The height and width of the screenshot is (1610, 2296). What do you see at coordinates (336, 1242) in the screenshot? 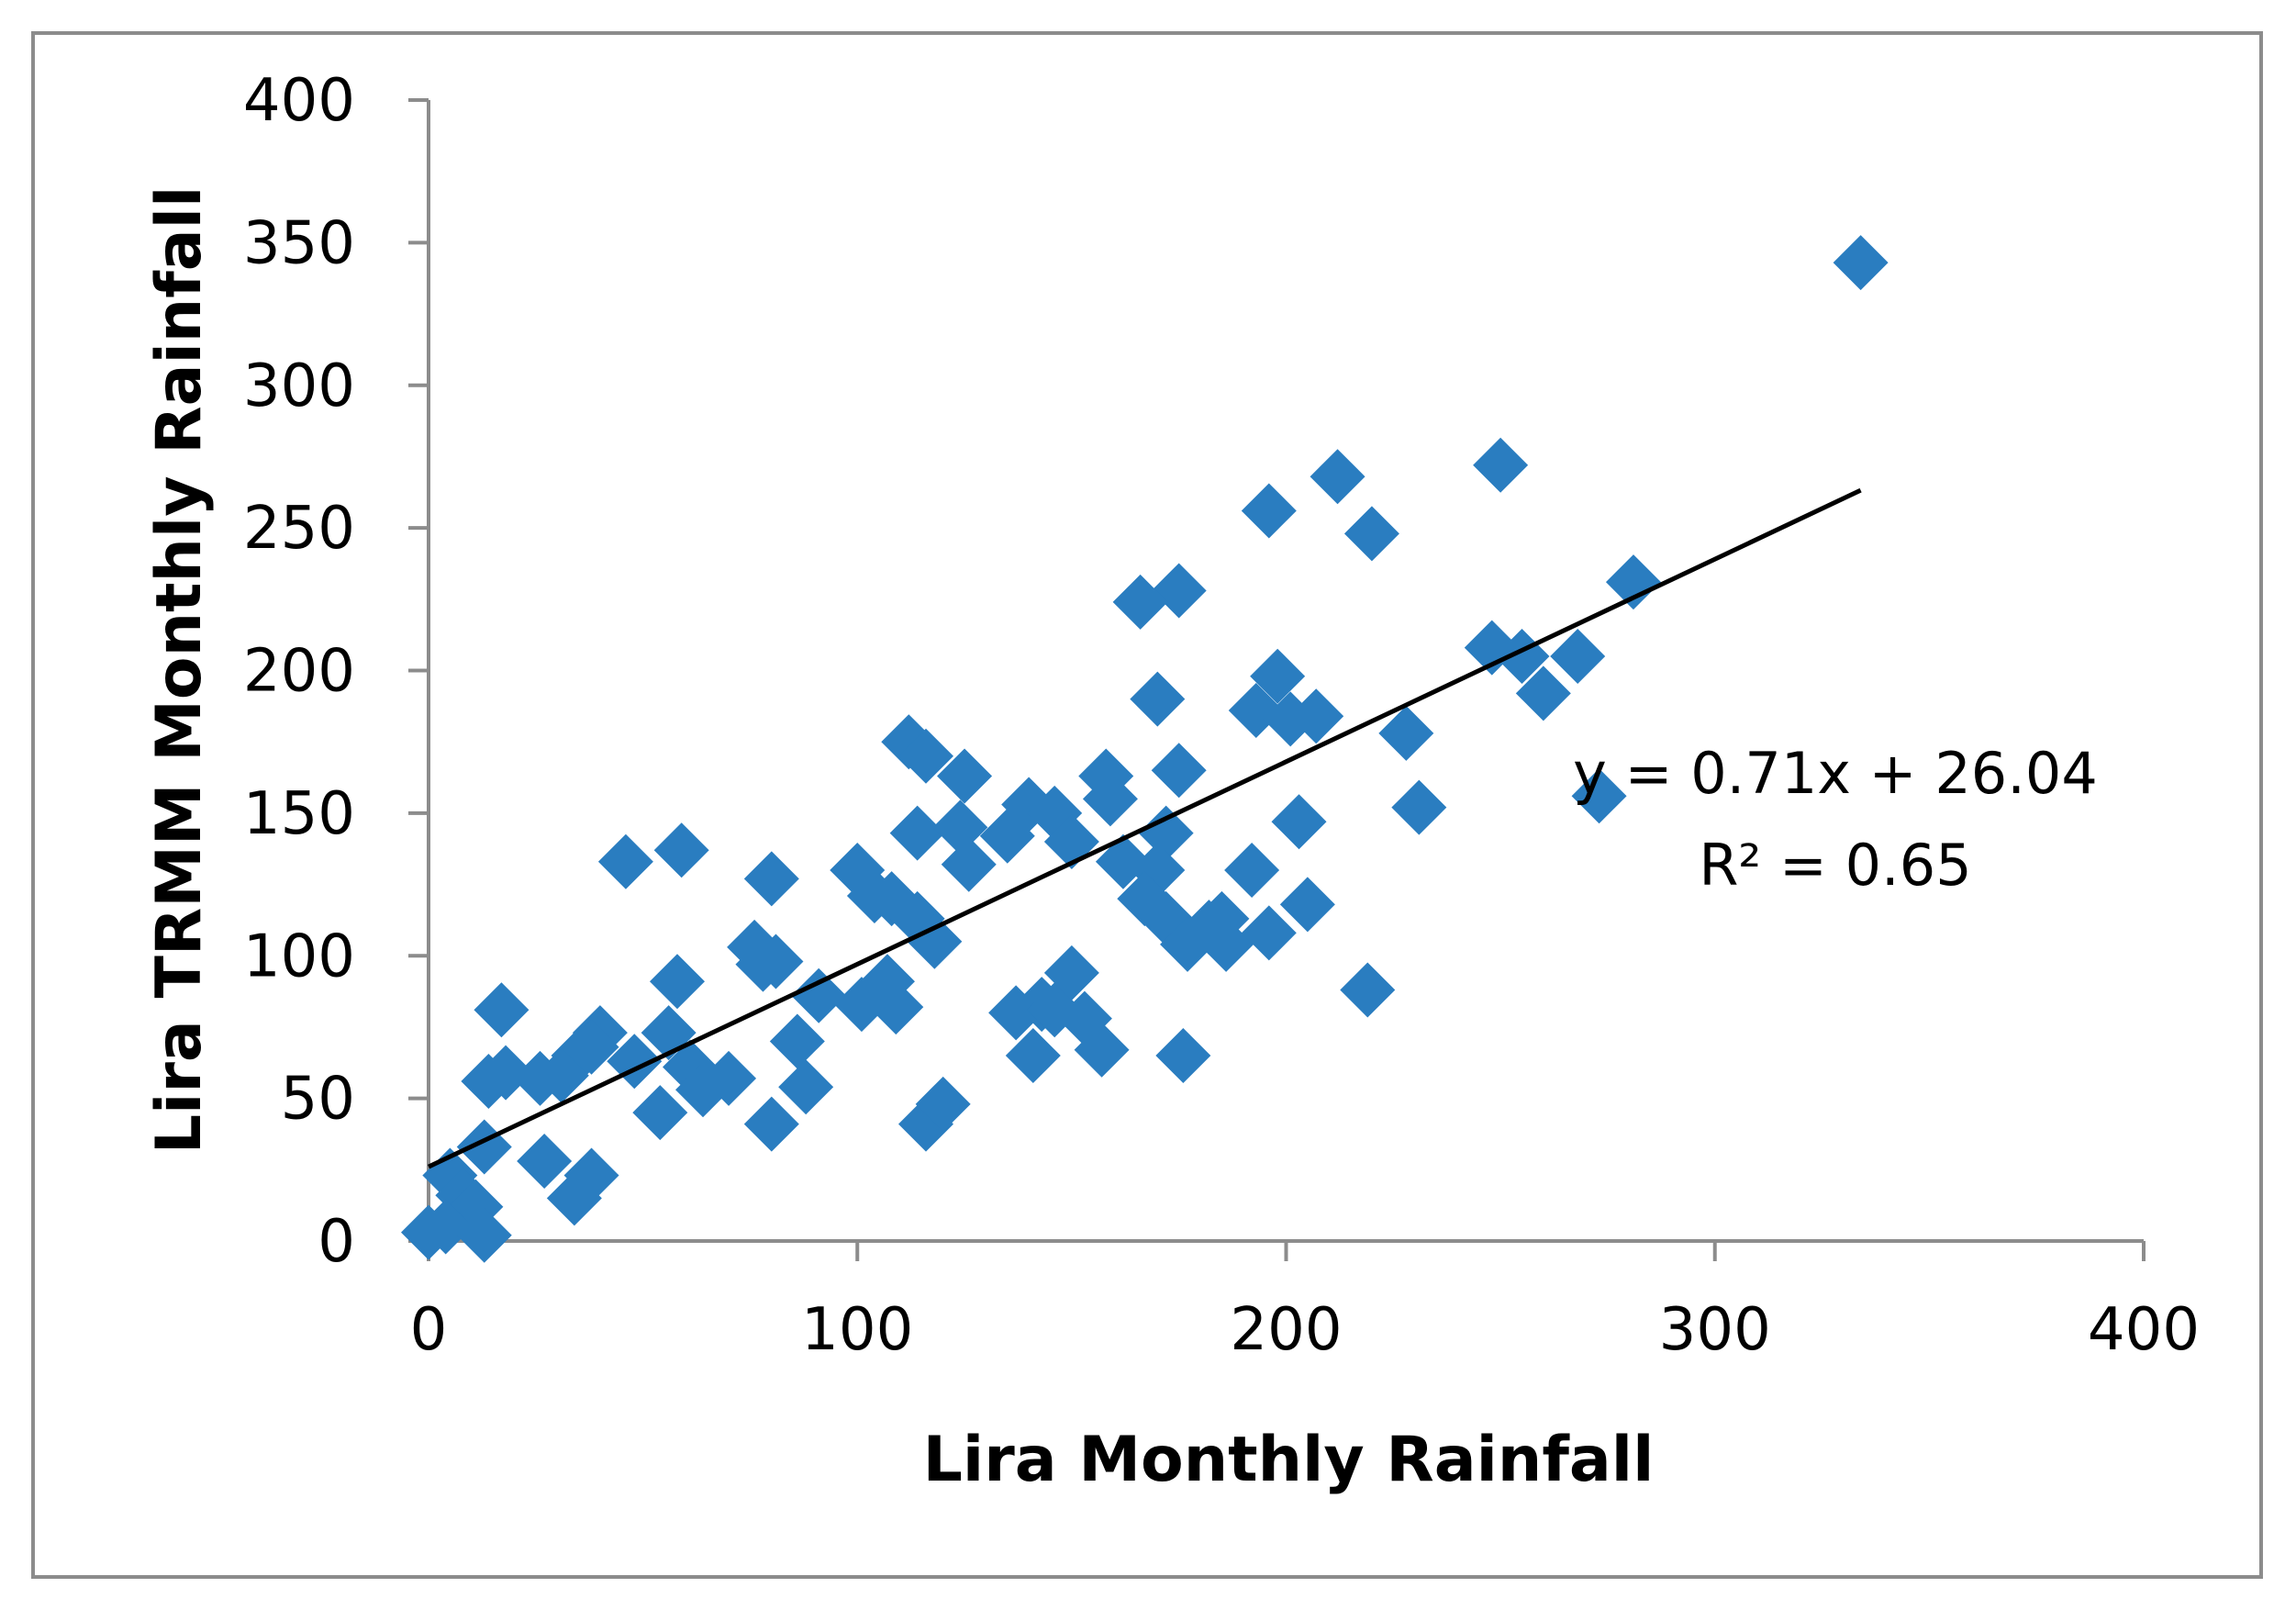
I see `y-tick-label-0: 0` at bounding box center [336, 1242].